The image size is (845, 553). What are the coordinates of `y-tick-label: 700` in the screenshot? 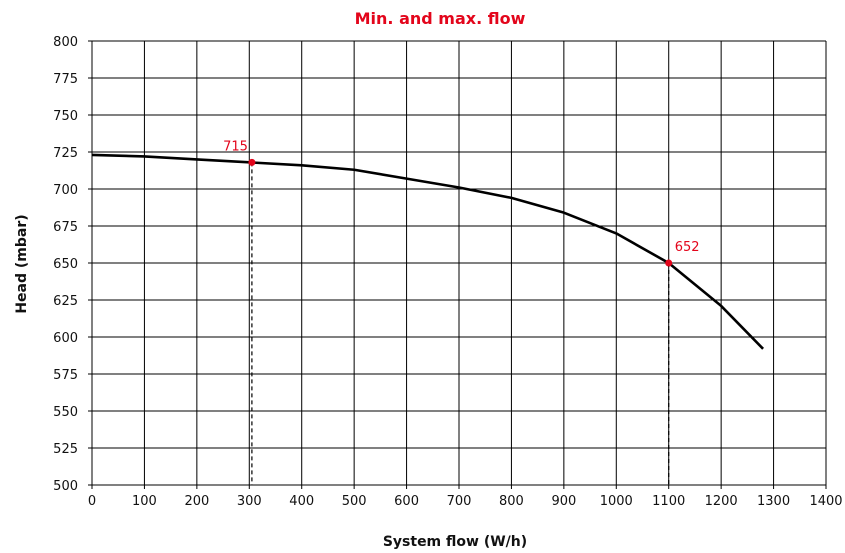 It's located at (65, 190).